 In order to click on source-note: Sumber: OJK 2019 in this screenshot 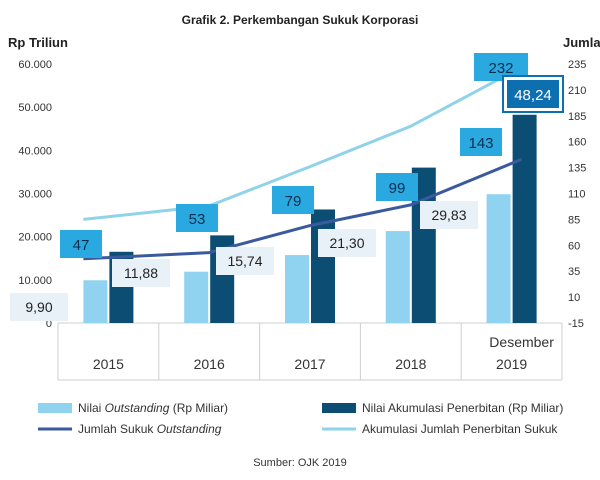, I will do `click(300, 463)`.